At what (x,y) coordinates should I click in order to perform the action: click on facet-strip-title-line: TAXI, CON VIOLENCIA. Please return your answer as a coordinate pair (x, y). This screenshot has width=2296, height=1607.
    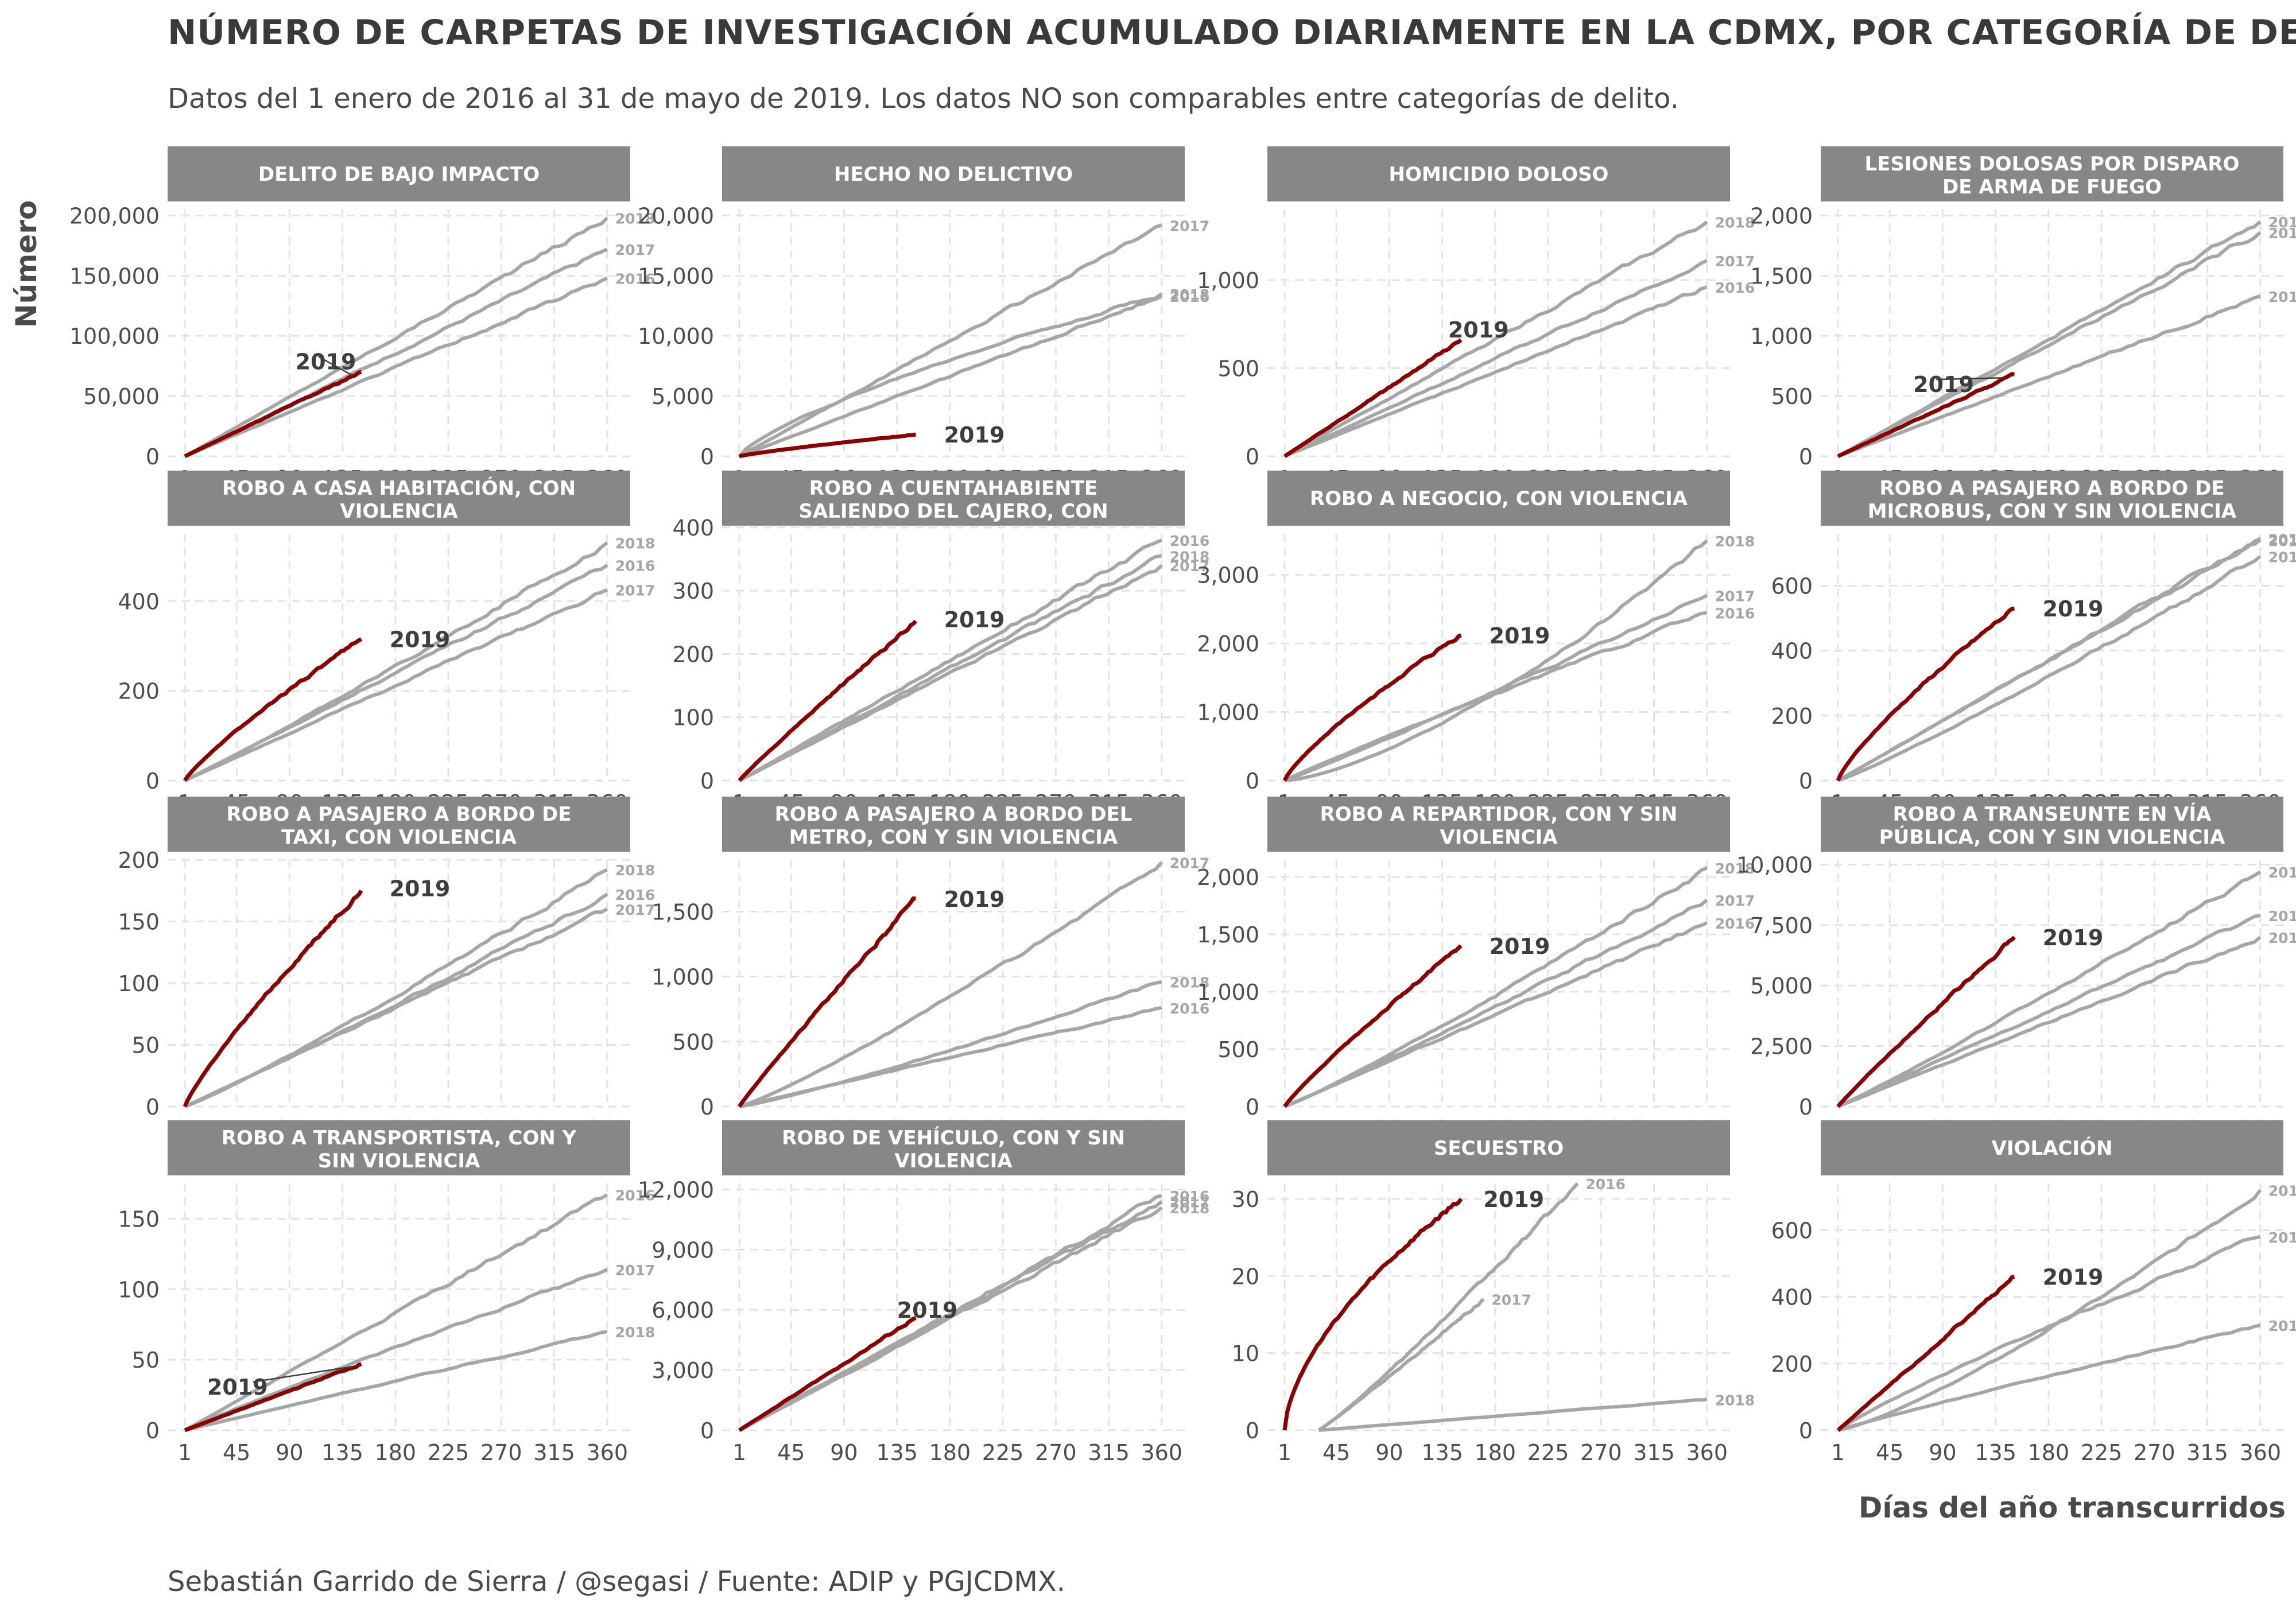
    Looking at the image, I should click on (399, 838).